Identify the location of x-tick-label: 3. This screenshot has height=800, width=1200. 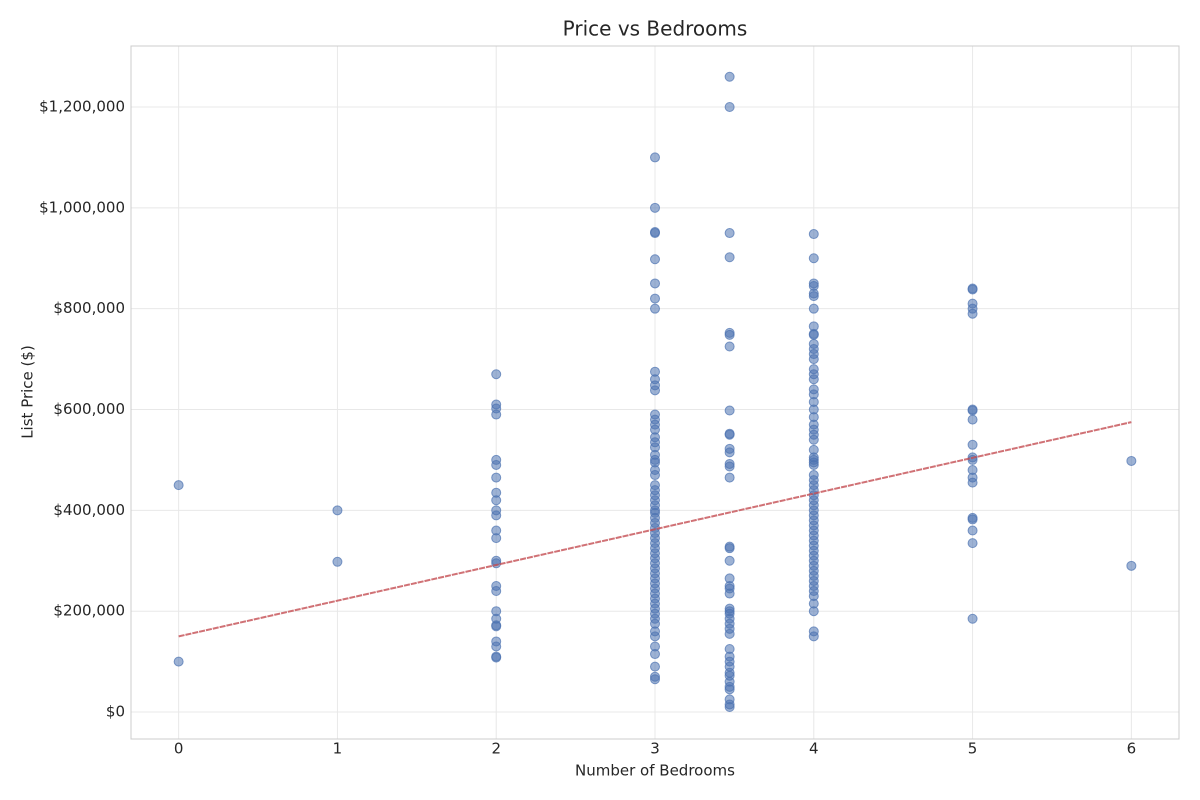
(655, 749).